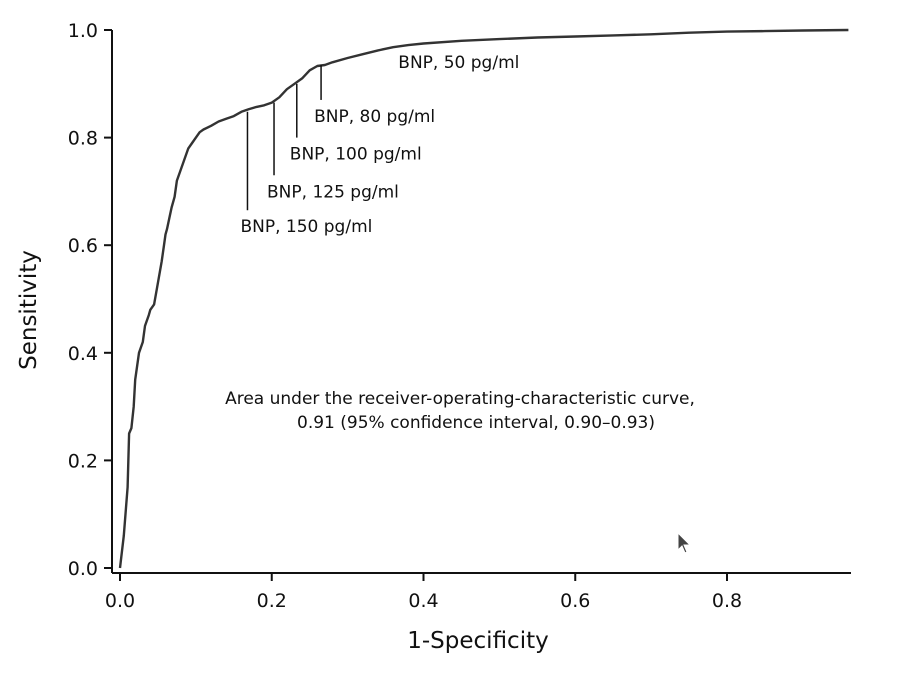  I want to click on mouse-pointer-icon, so click(684, 543).